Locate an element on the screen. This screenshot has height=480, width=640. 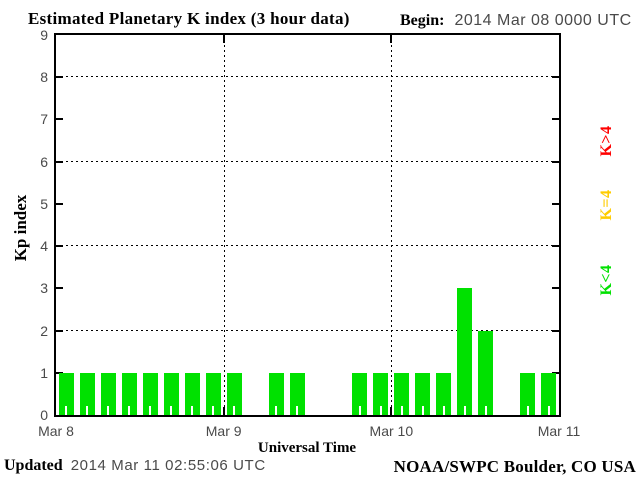
begin-value: 2014 Mar 08 0000 UTC is located at coordinates (543, 20).